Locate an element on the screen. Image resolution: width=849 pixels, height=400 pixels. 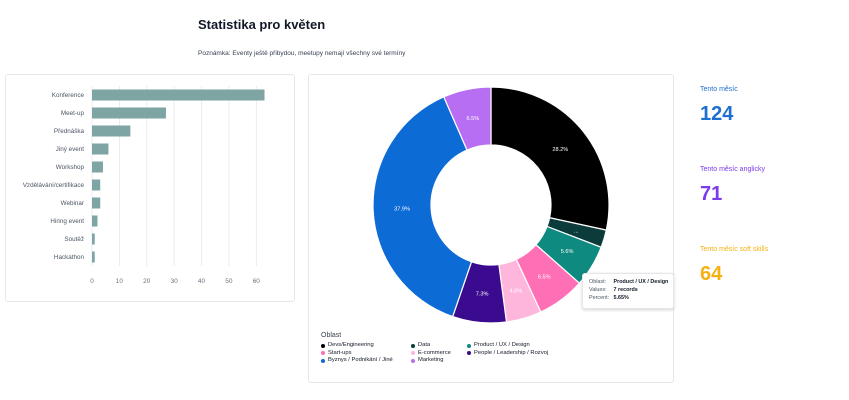
legend-item: E-commerce is located at coordinates (437, 353).